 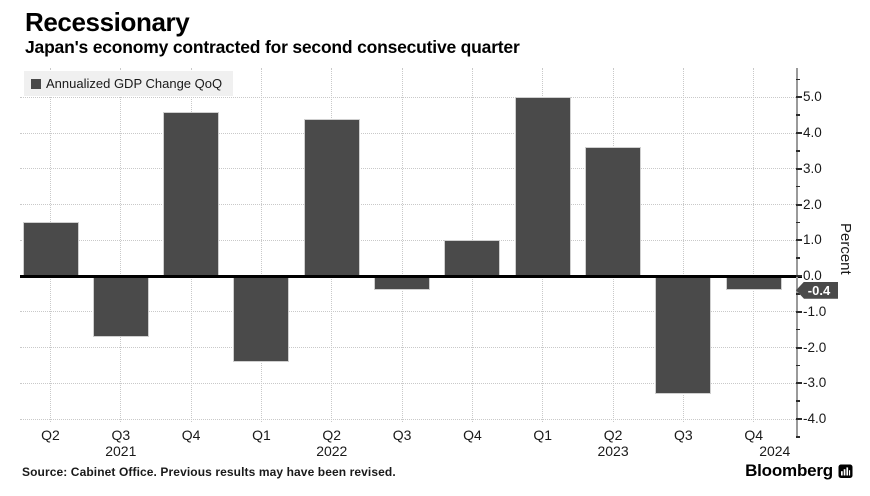 What do you see at coordinates (812, 275) in the screenshot?
I see `y-axis-label: 0.0` at bounding box center [812, 275].